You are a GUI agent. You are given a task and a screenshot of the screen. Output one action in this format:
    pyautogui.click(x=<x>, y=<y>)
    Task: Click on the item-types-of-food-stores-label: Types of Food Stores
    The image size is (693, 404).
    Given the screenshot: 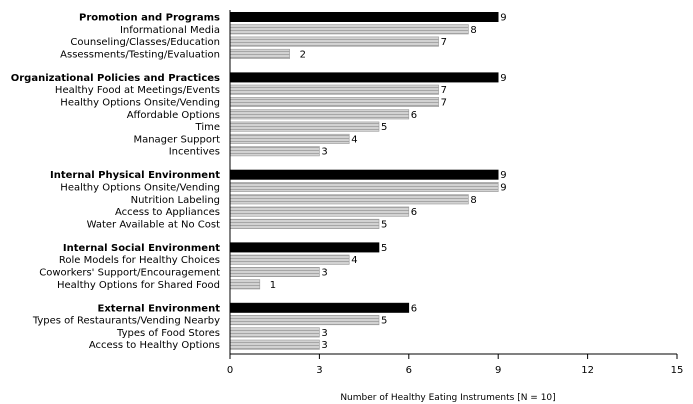 What is the action you would take?
    pyautogui.click(x=168, y=333)
    